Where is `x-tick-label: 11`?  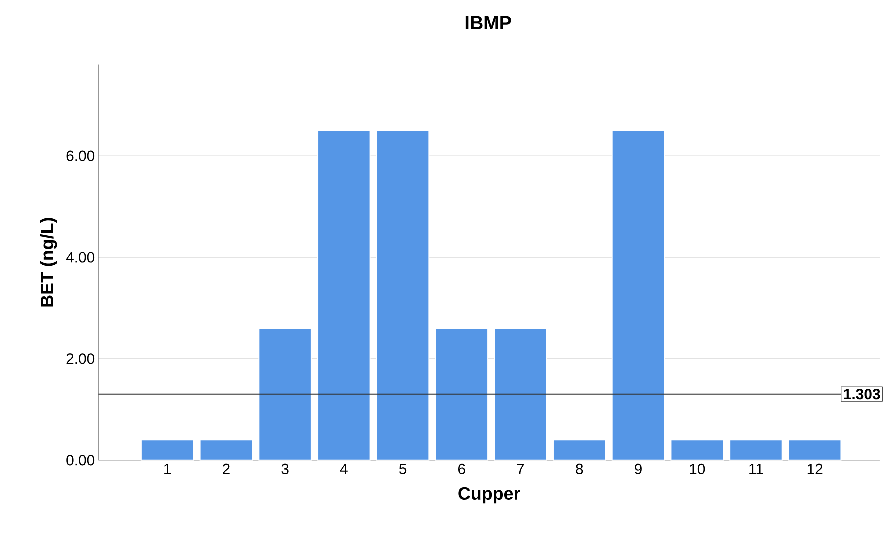
x-tick-label: 11 is located at coordinates (757, 469).